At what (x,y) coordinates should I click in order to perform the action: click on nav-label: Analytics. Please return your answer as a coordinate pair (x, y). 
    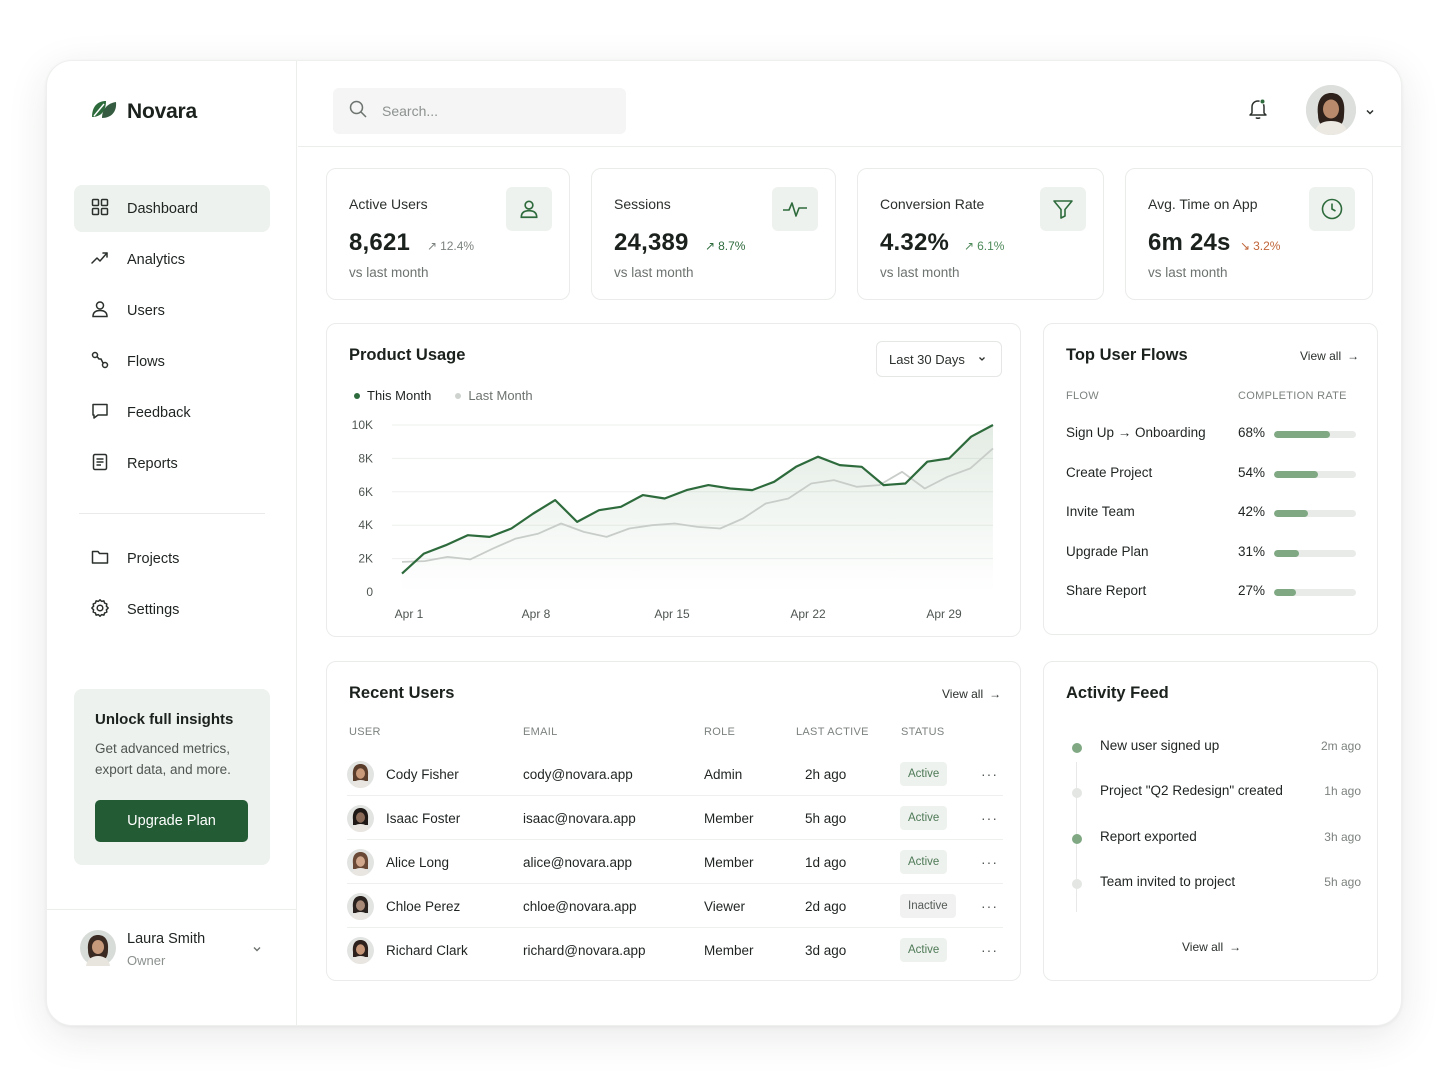
    Looking at the image, I should click on (156, 259).